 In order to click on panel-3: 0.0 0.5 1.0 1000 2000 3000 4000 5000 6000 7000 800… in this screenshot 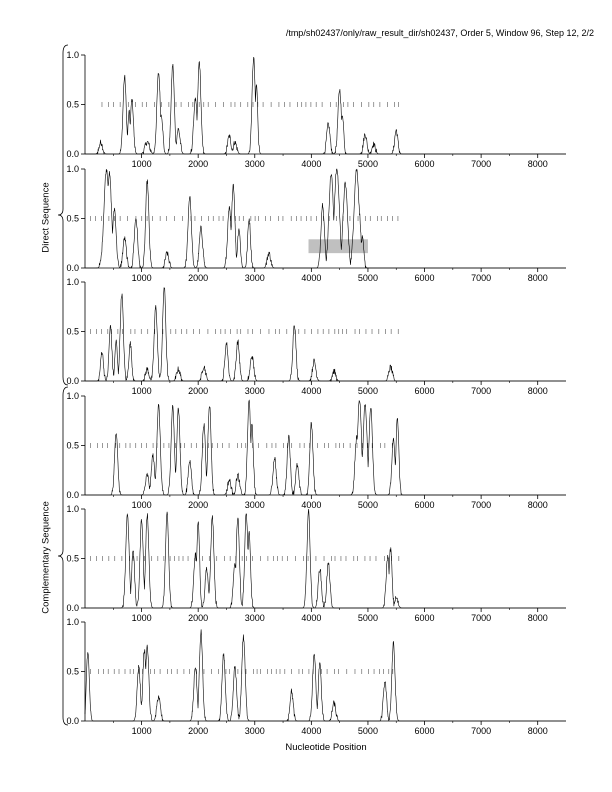, I will do `click(316, 336)`.